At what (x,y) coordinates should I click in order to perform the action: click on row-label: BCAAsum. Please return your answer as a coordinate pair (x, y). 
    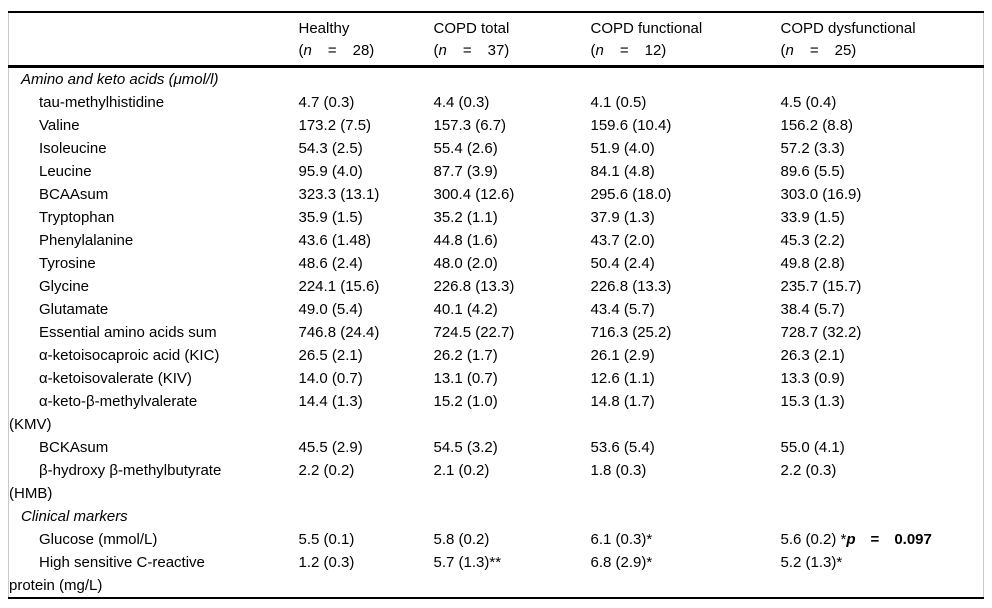
    Looking at the image, I should click on (74, 194).